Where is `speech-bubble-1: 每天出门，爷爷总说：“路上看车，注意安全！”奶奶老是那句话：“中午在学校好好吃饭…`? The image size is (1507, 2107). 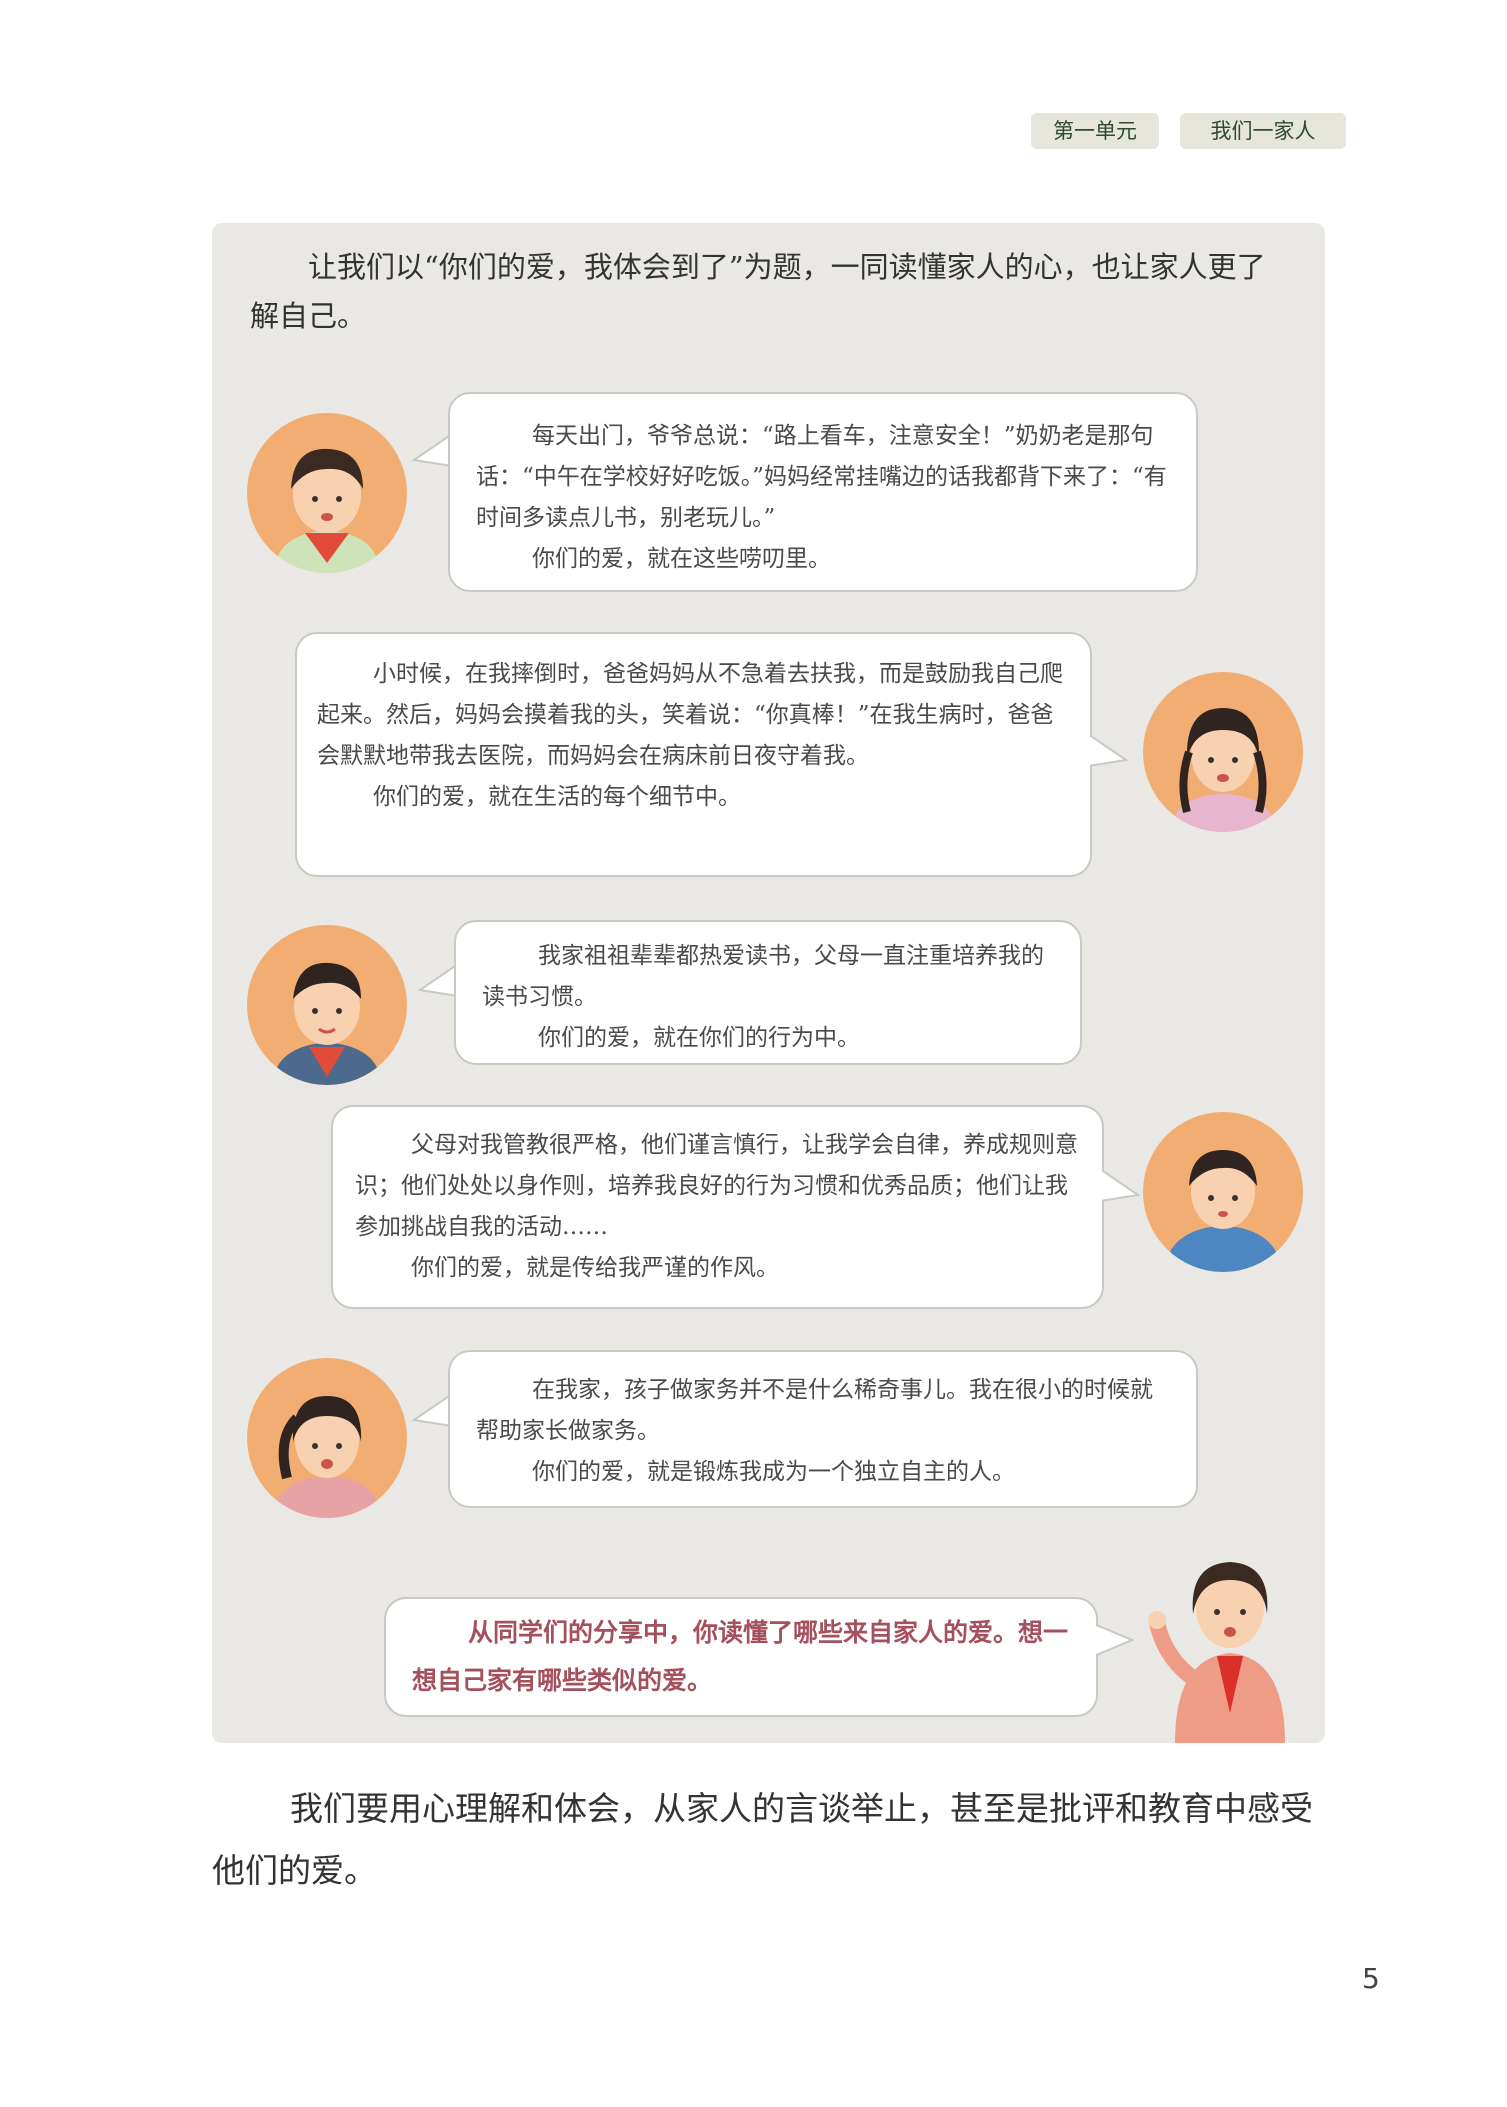 speech-bubble-1: 每天出门，爷爷总说：“路上看车，注意安全！”奶奶老是那句话：“中午在学校好好吃饭… is located at coordinates (823, 492).